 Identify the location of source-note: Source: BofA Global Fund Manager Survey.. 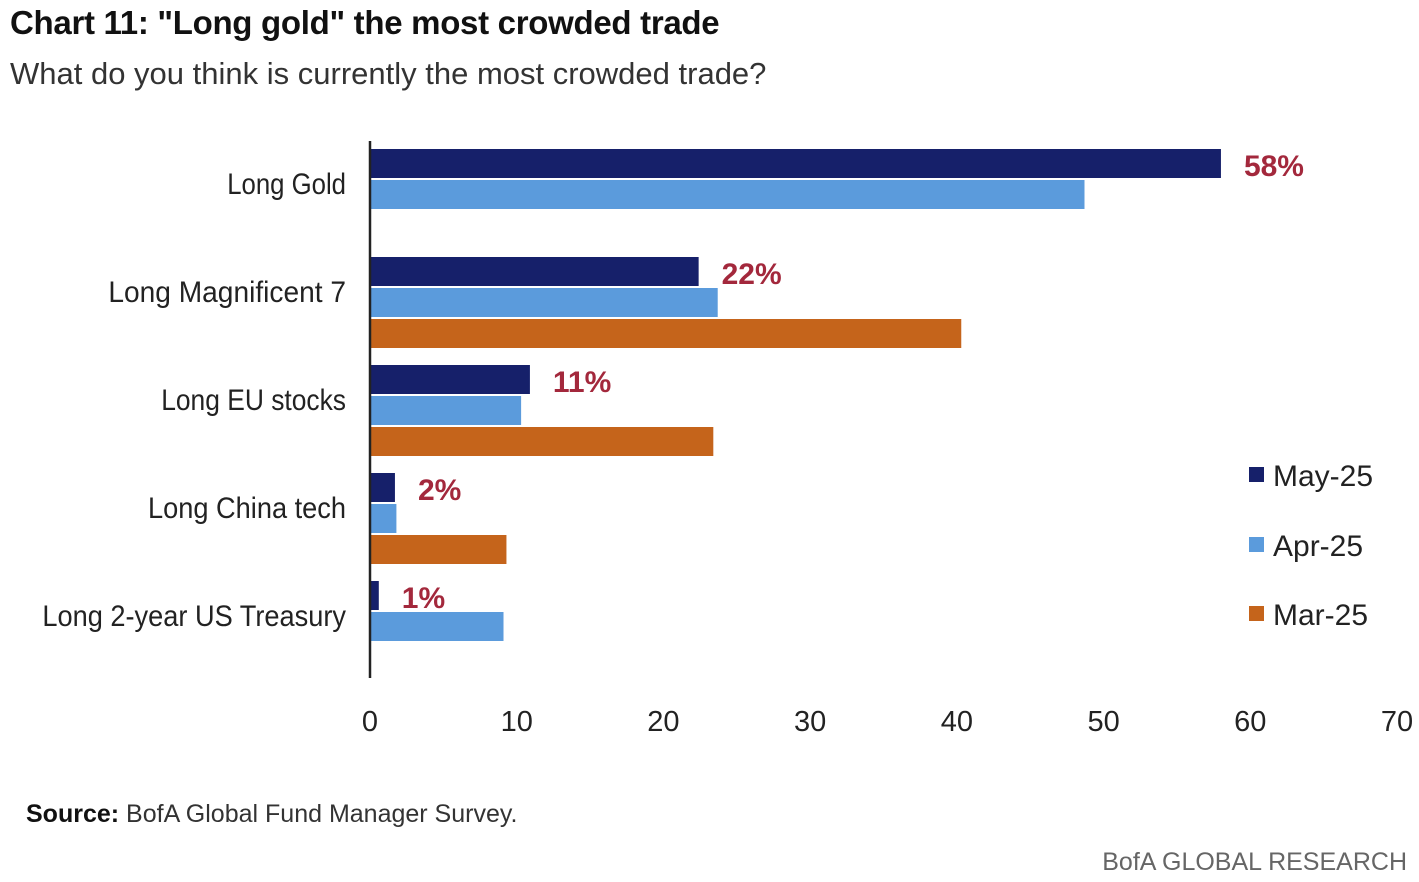
(271, 814).